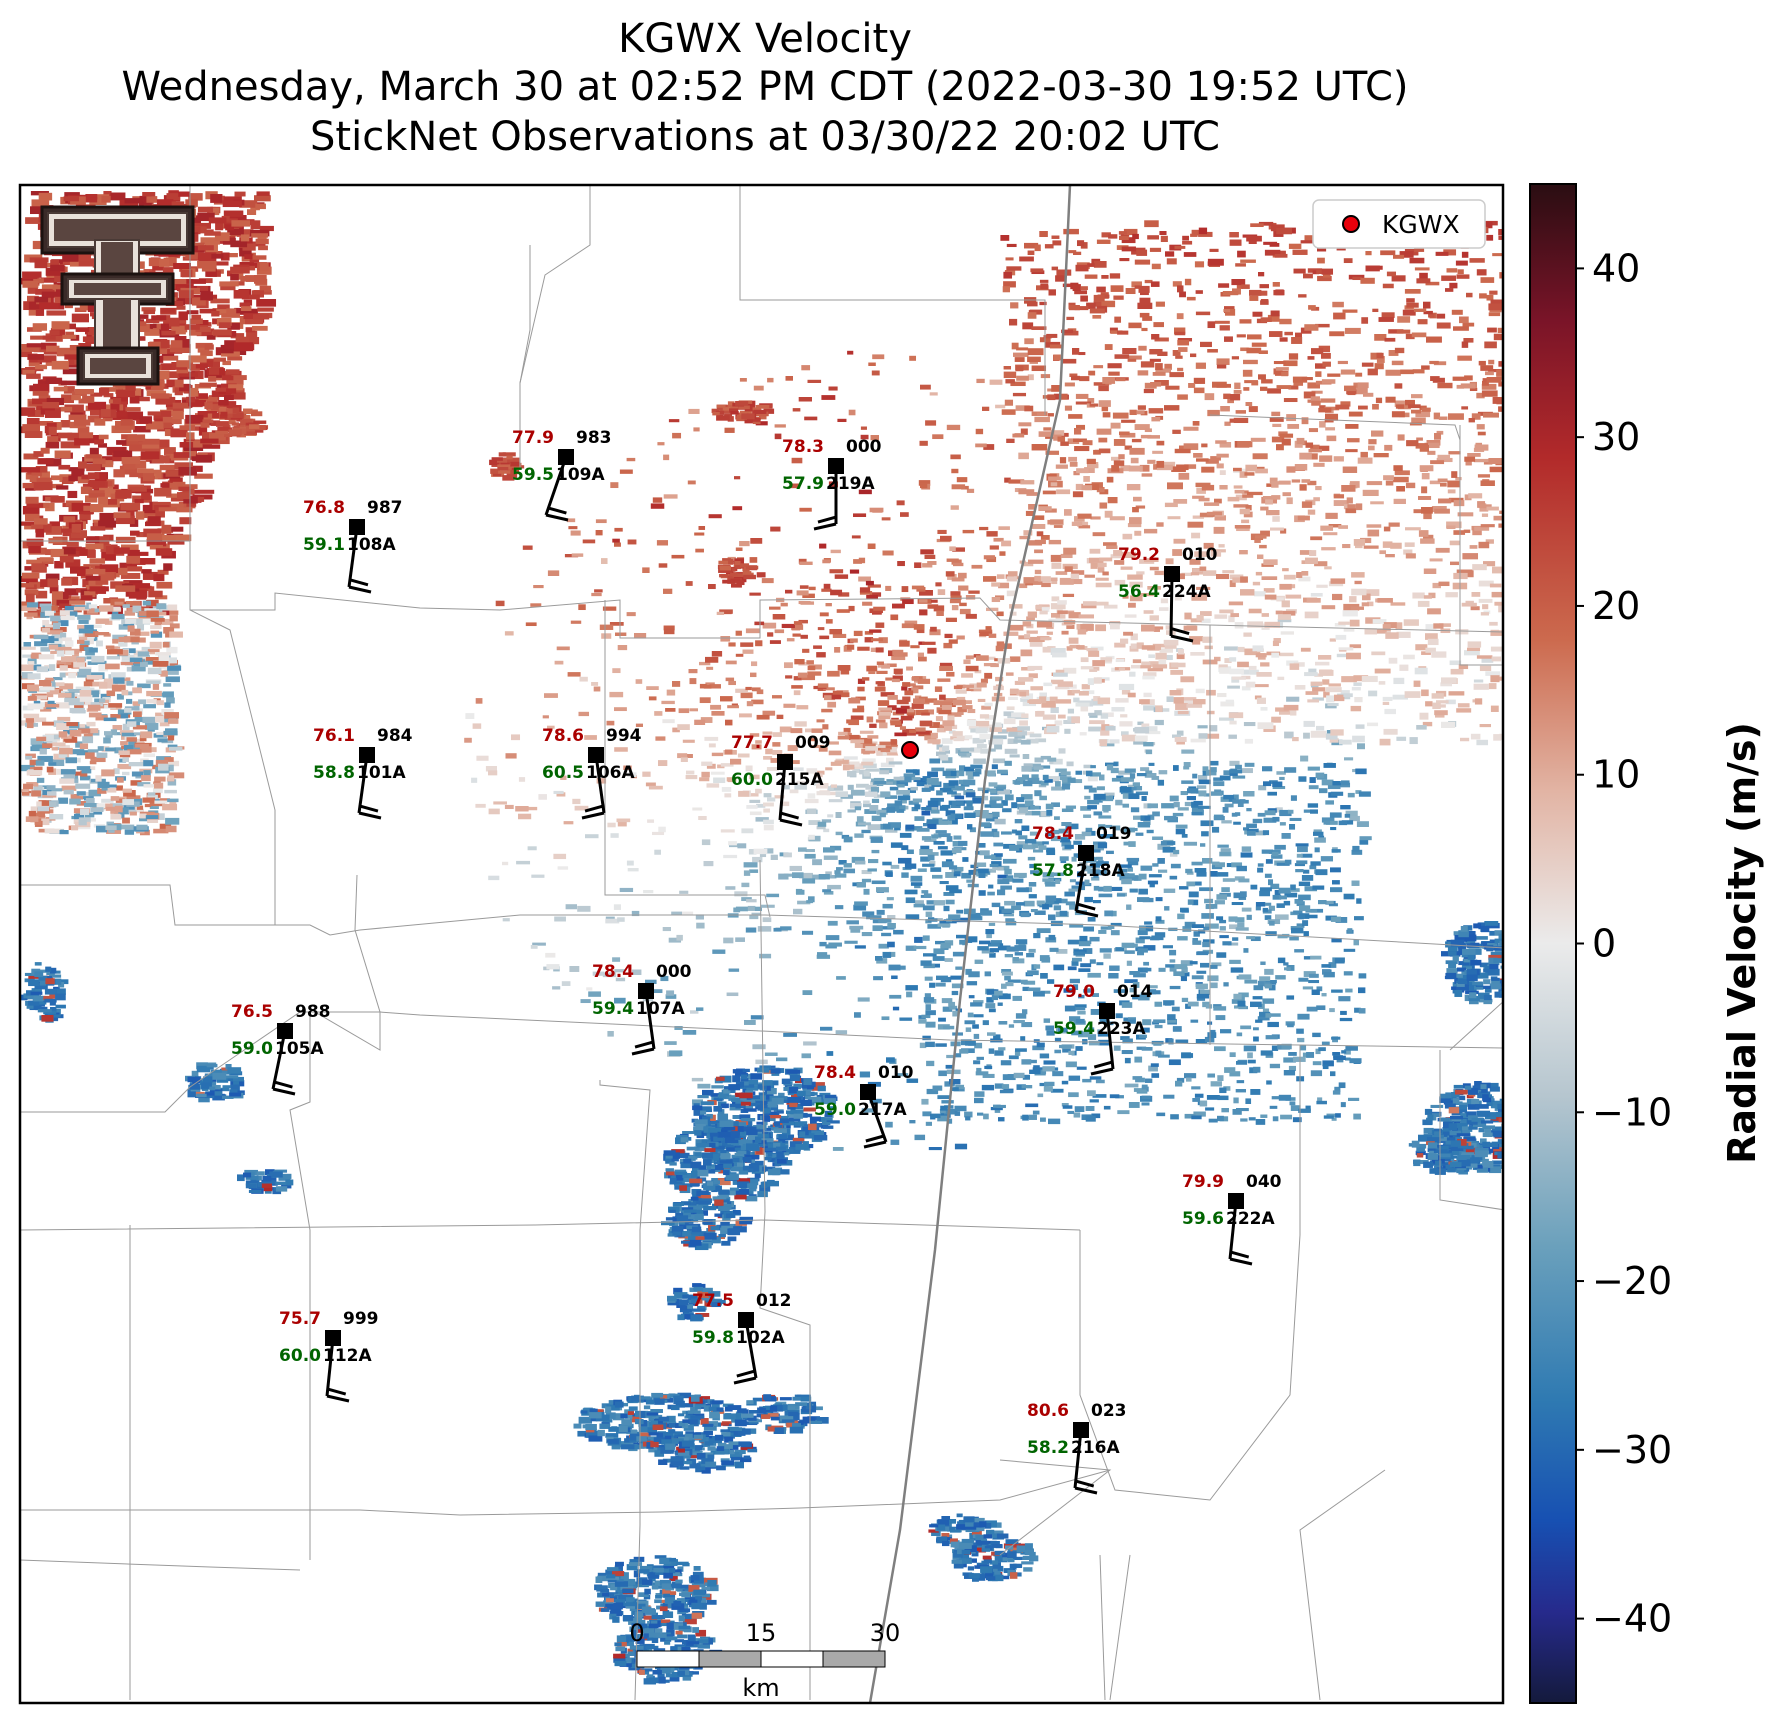 Image resolution: width=1773 pixels, height=1716 pixels. What do you see at coordinates (1632, 1450) in the screenshot?
I see `colorbar-tick: −30` at bounding box center [1632, 1450].